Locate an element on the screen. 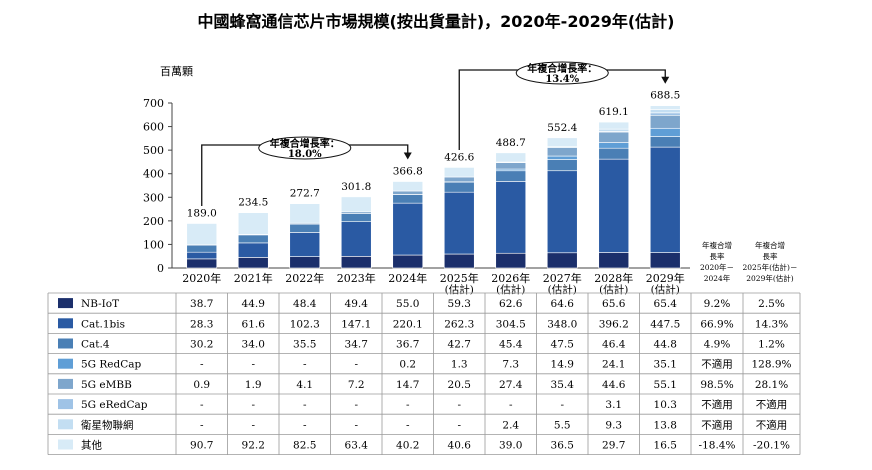  y-tick-label: 200 is located at coordinates (153, 221).